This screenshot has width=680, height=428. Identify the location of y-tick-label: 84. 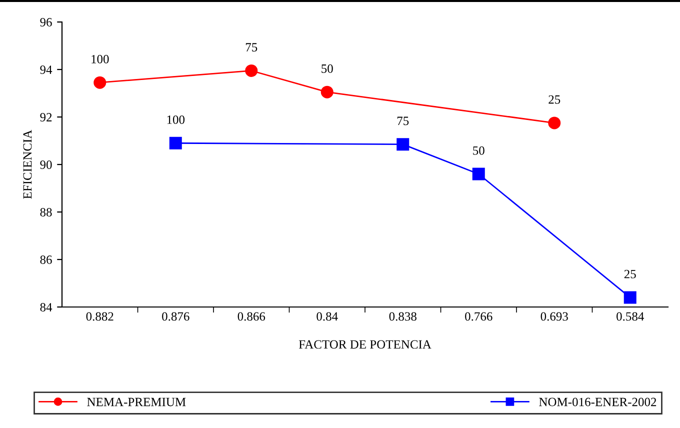
(46, 307).